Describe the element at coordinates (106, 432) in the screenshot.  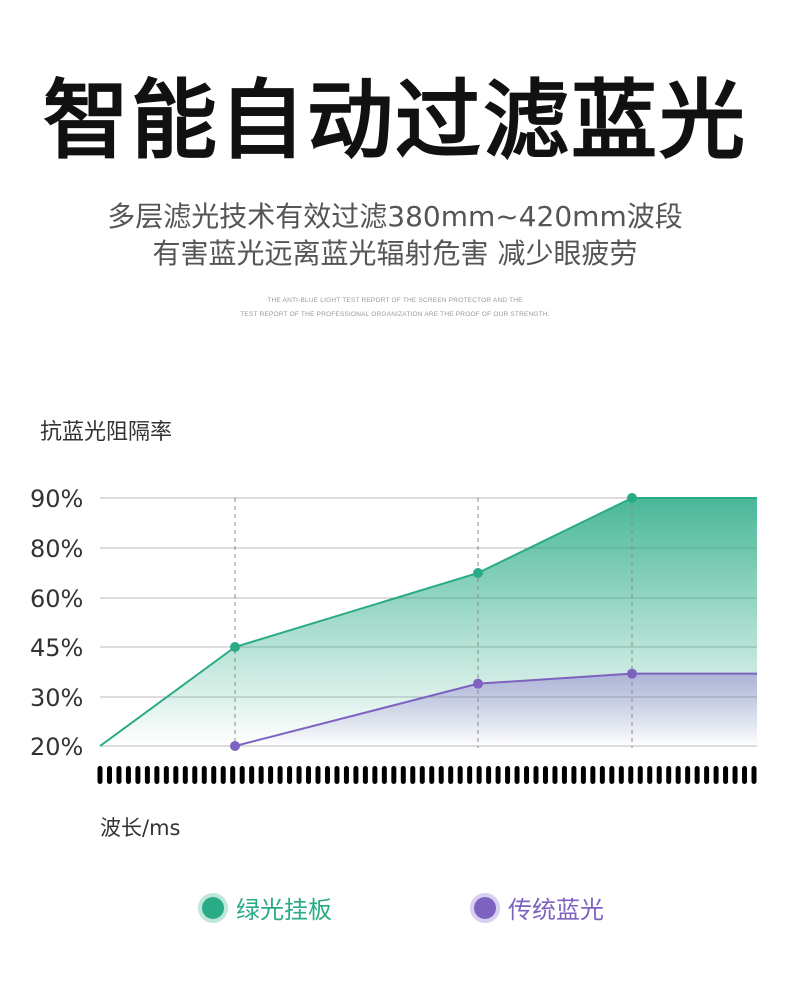
I see `chart-title: 抗蓝光阻隔率` at that location.